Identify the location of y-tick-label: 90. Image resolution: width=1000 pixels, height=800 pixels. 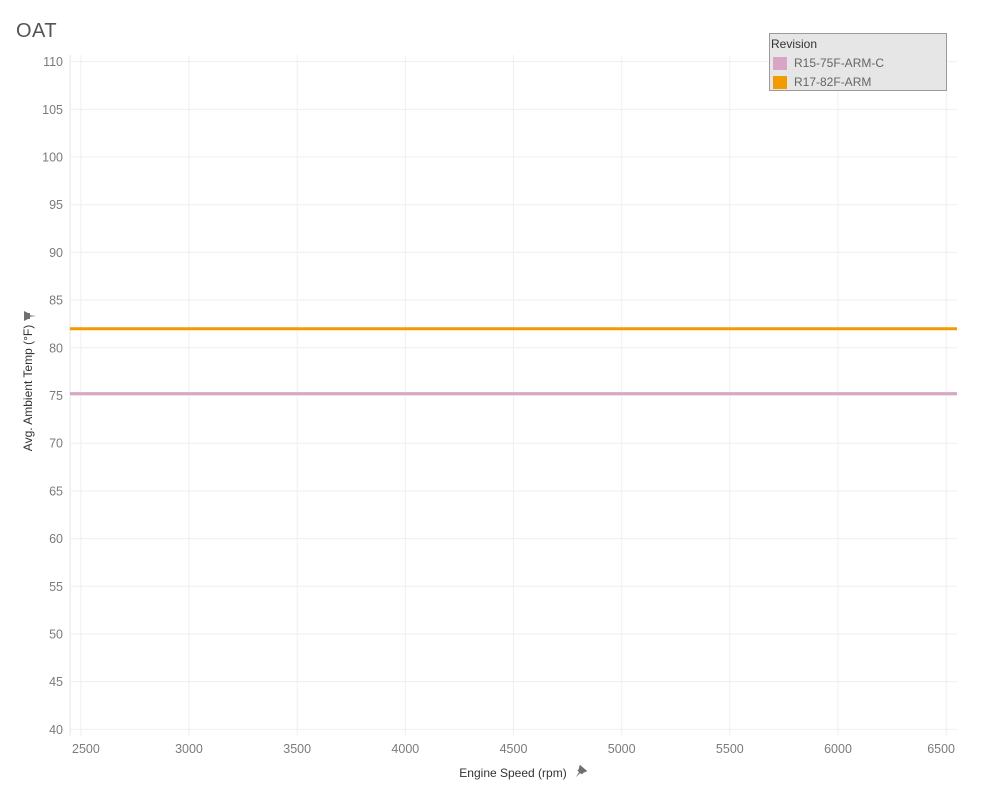
(56, 253).